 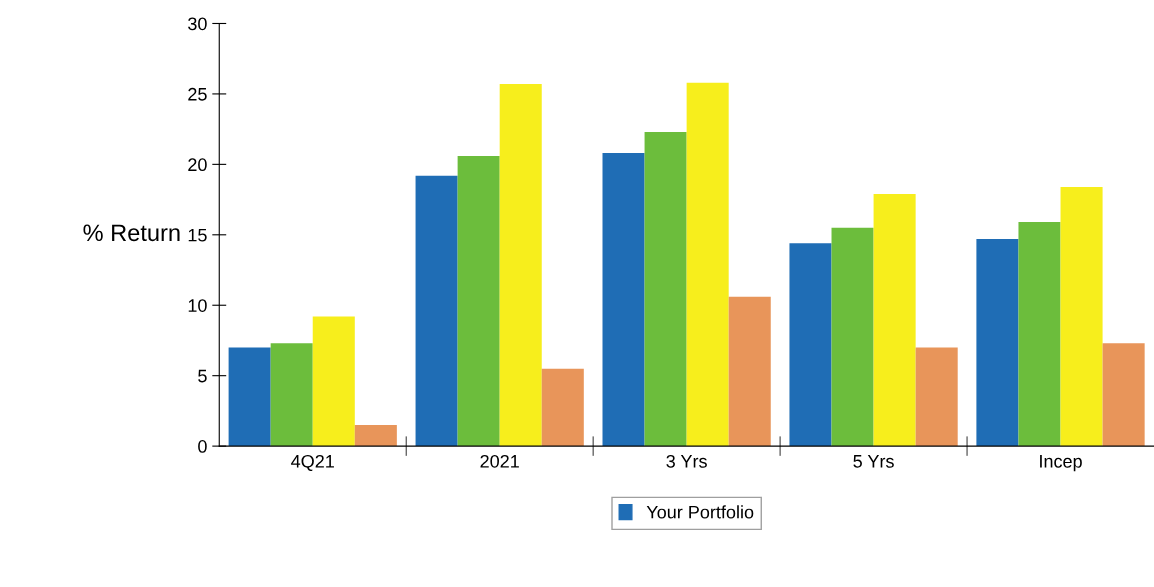 What do you see at coordinates (197, 235) in the screenshot?
I see `y-tick-label: 15` at bounding box center [197, 235].